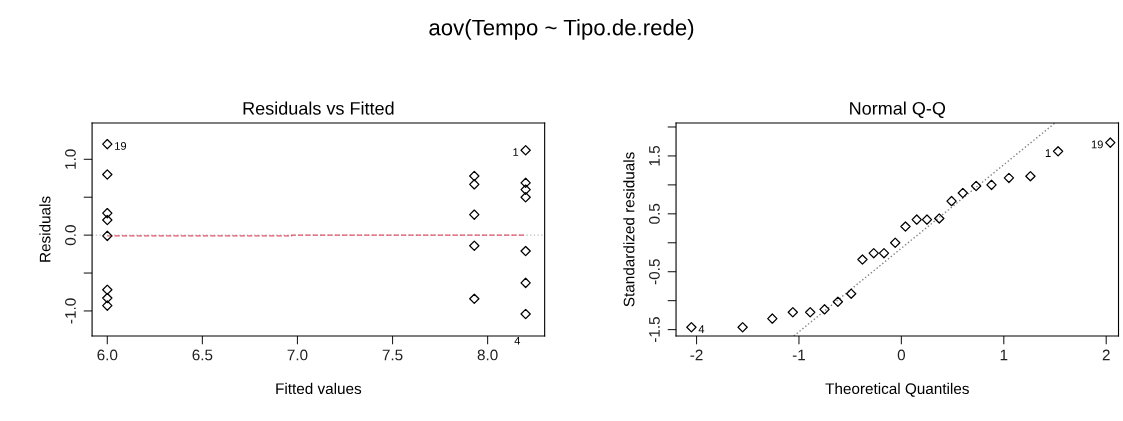  I want to click on chart-title: Normal Q-Q, so click(898, 110).